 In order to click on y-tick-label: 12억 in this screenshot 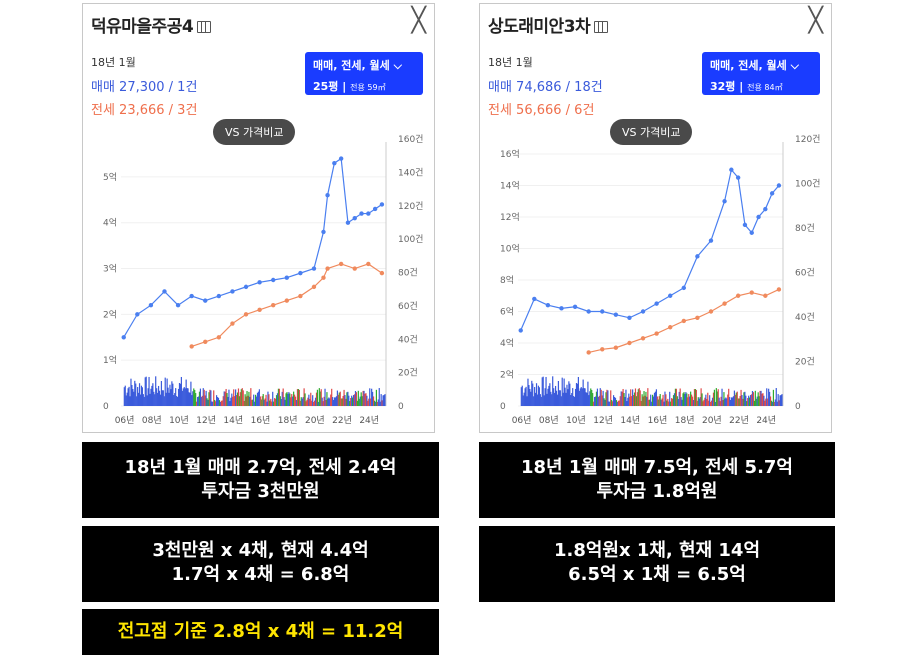, I will do `click(510, 217)`.